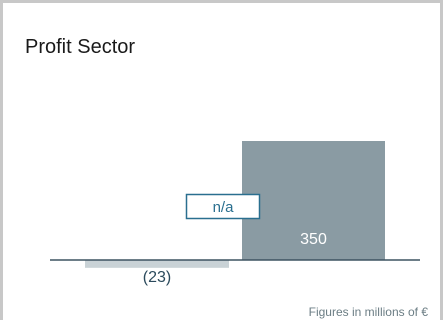 Image resolution: width=443 pixels, height=323 pixels. Describe the element at coordinates (368, 312) in the screenshot. I see `chart-footnote: Figures in millions of €` at that location.